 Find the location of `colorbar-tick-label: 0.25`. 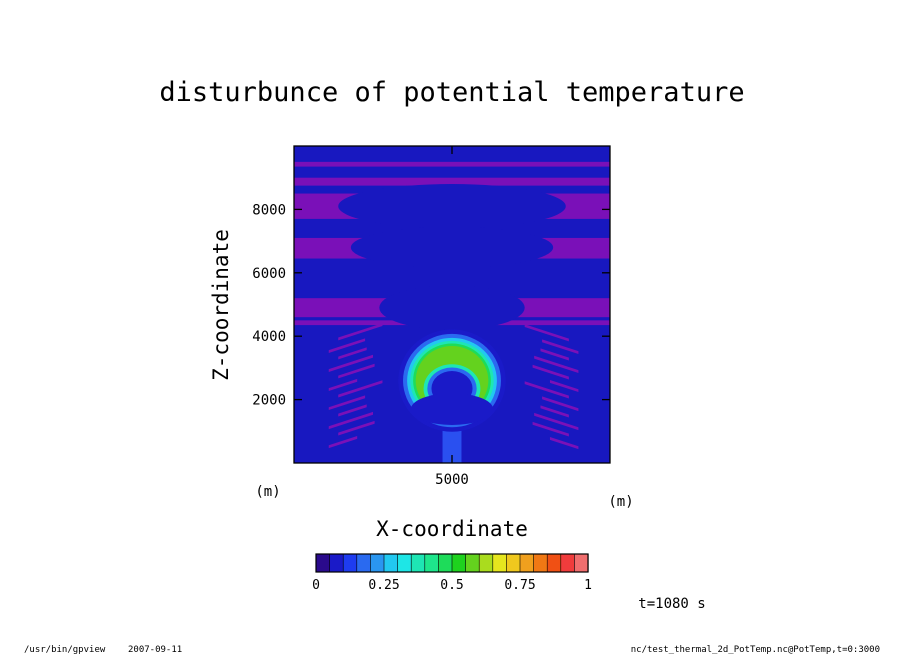

colorbar-tick-label: 0.25 is located at coordinates (383, 585).